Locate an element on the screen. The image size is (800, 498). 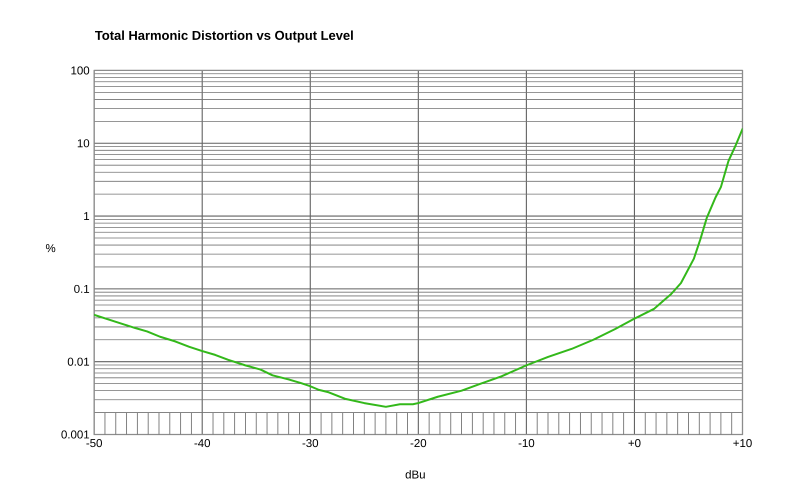
chart-title: Total Harmonic Distortion vs Output Level is located at coordinates (223, 36).